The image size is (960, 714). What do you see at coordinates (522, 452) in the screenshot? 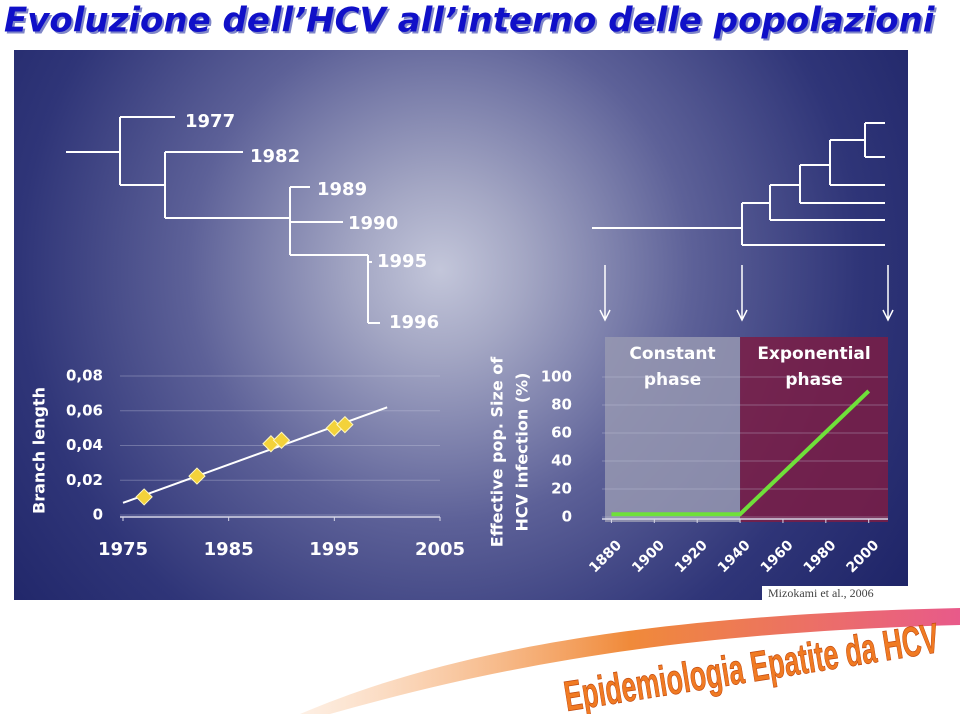
I see `y-axis-label: HCV infection (%)` at bounding box center [522, 452].